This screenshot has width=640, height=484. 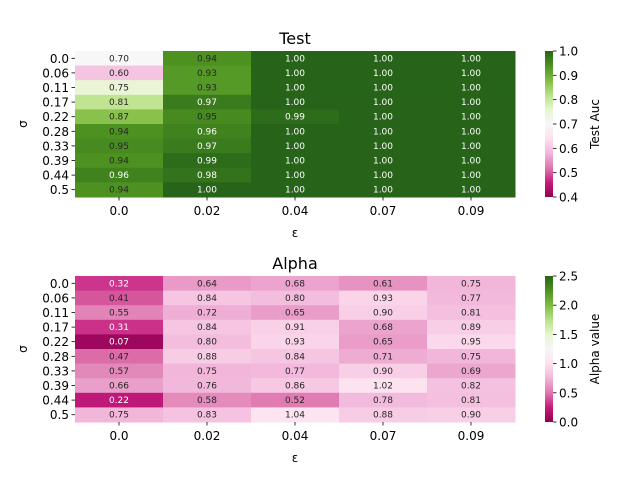 I want to click on cell-value-label: 0.95, so click(x=471, y=343).